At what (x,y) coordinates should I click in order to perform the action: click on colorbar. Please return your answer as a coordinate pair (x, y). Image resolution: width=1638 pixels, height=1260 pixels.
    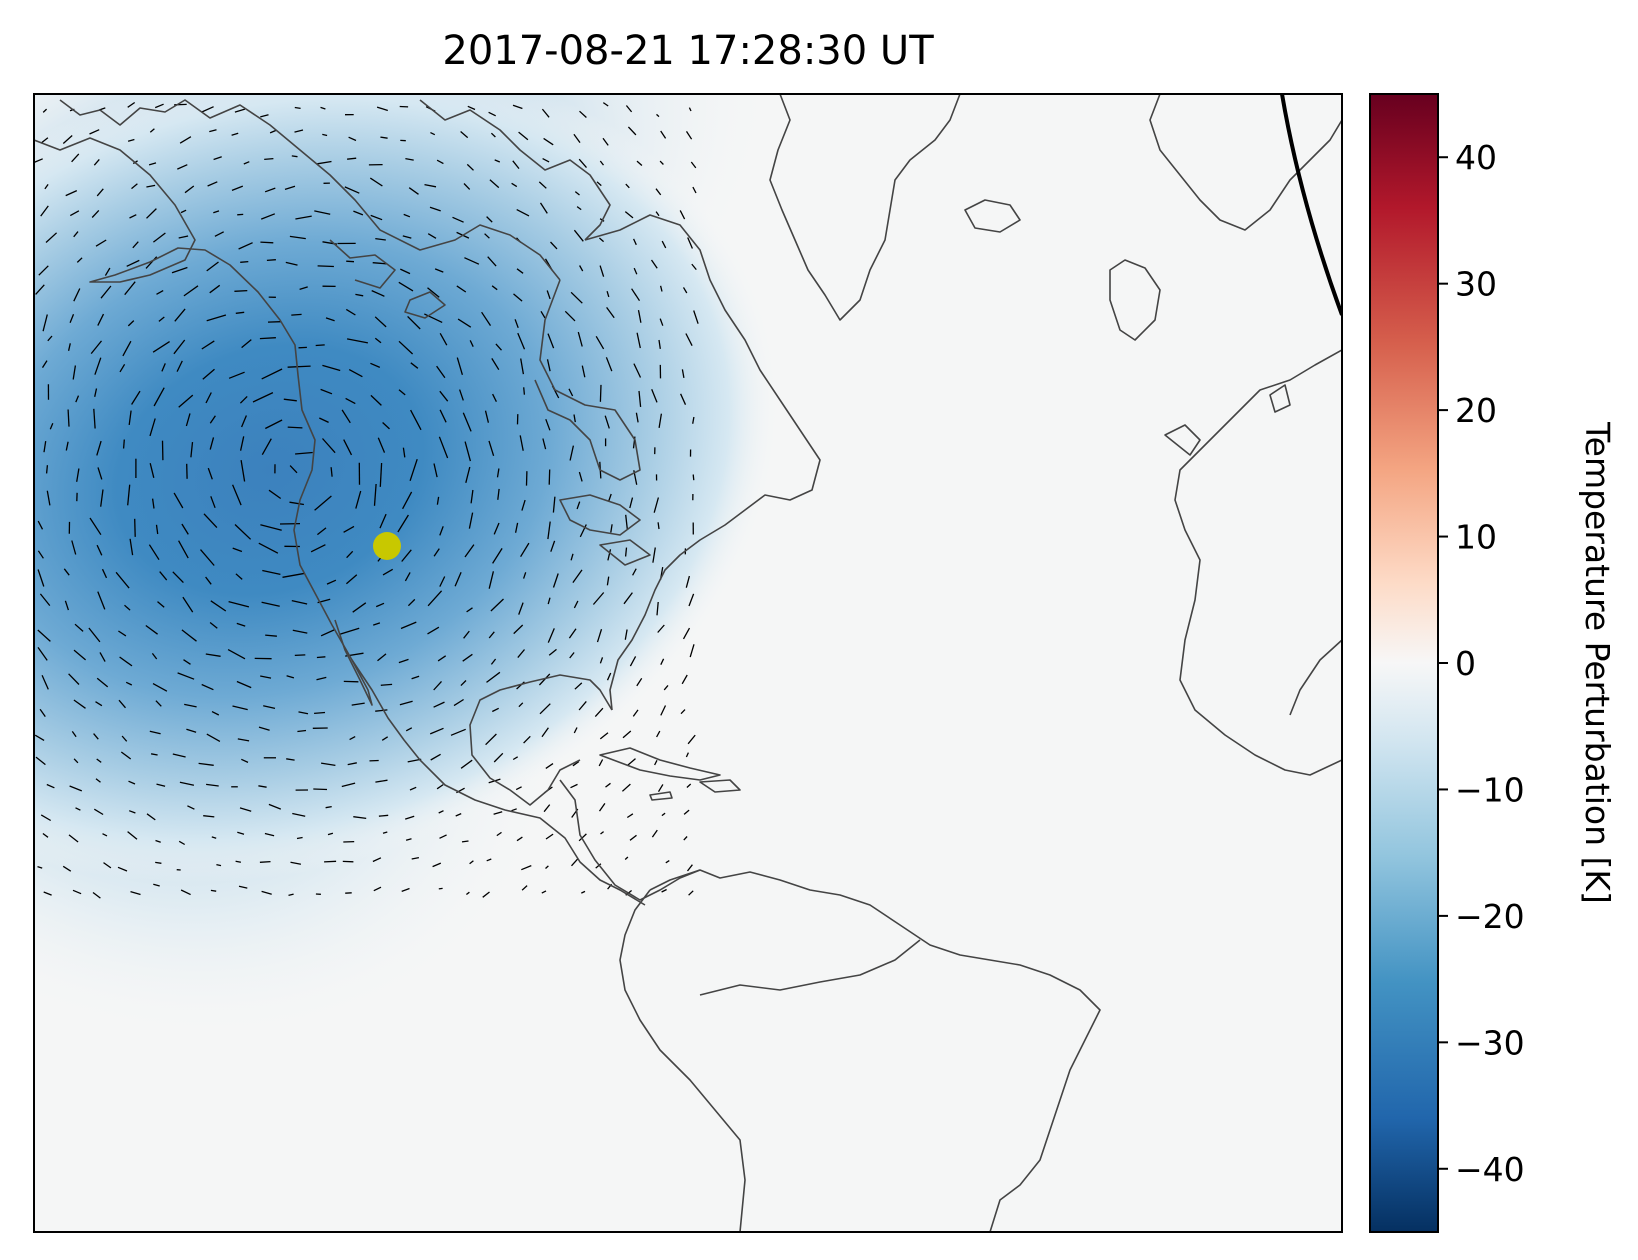
    Looking at the image, I should click on (1404, 663).